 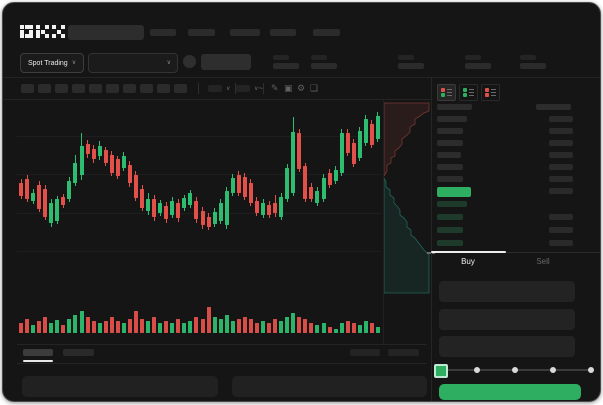 What do you see at coordinates (261, 88) in the screenshot?
I see `wave-icon: ~` at bounding box center [261, 88].